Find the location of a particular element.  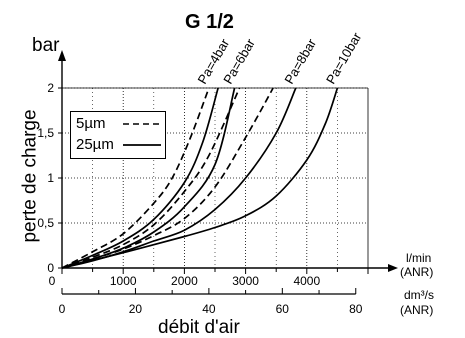

x2-tick-label: 60 is located at coordinates (283, 309).